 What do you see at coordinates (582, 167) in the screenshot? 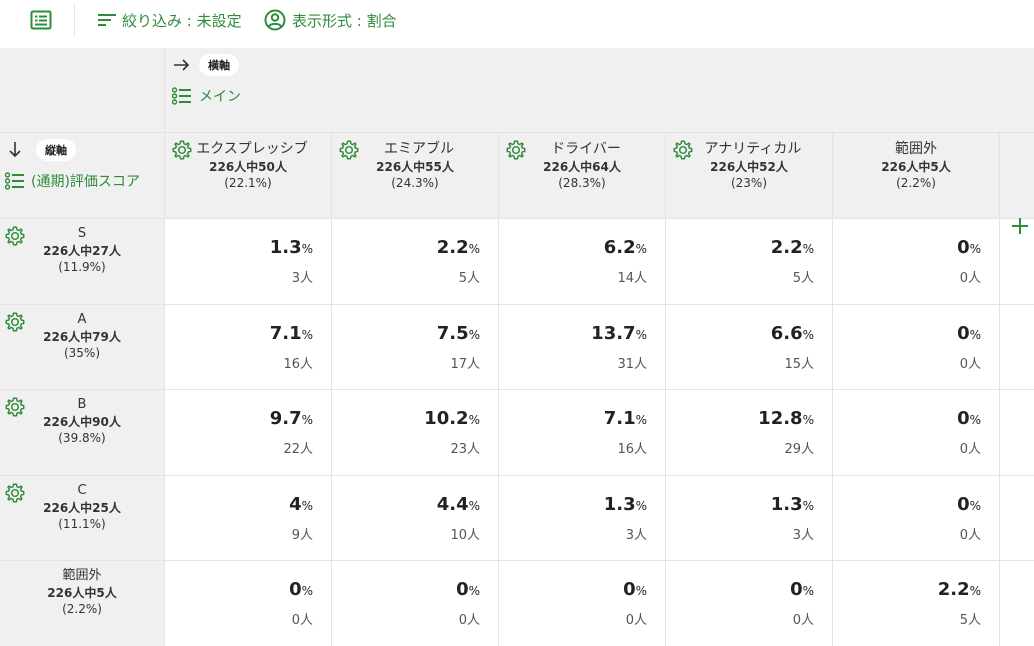
I see `column-count: 226人中64人` at bounding box center [582, 167].